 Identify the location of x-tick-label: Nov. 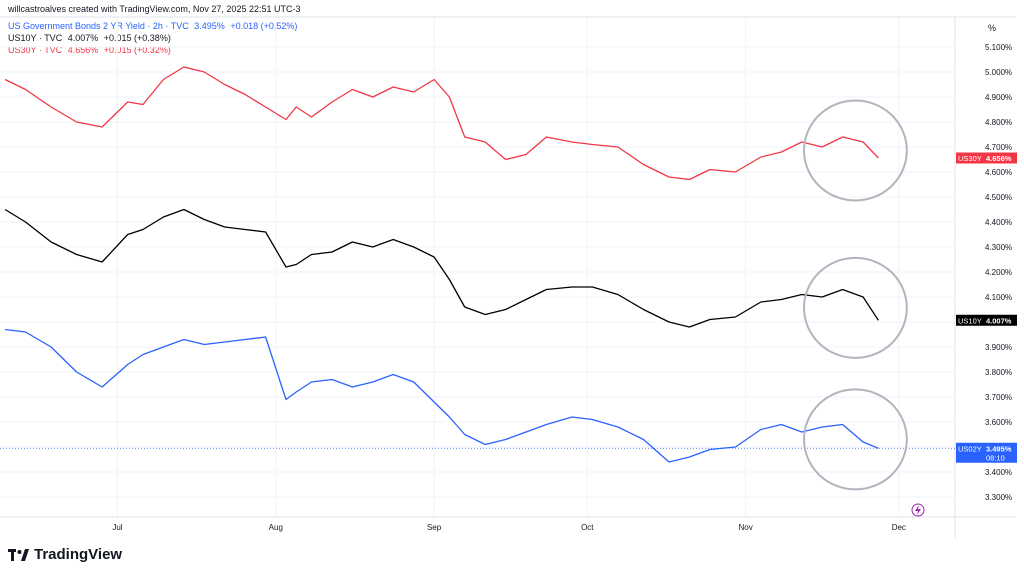
(745, 527).